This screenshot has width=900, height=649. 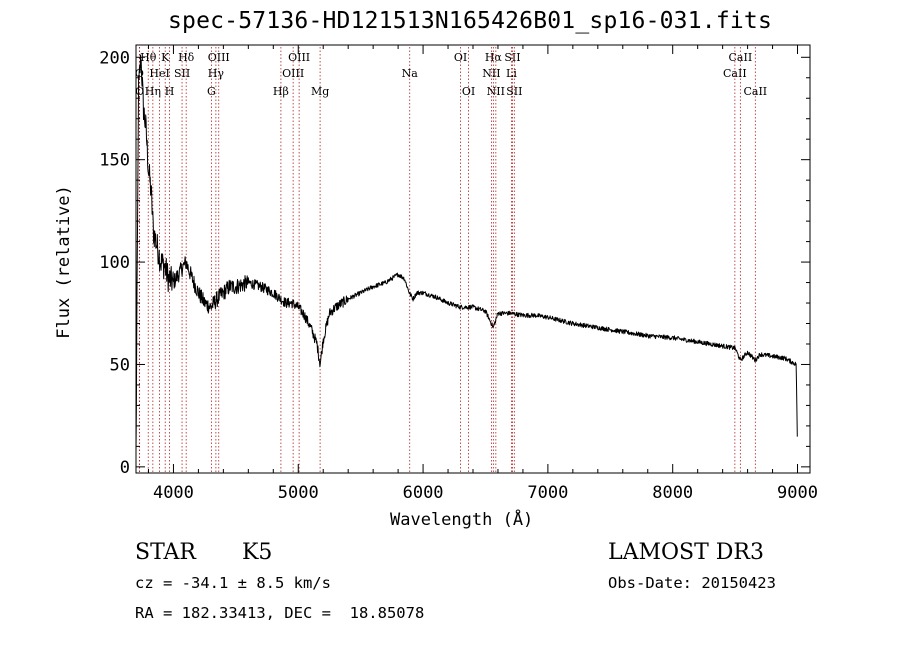 I want to click on line-marker-label: HeI, so click(x=159, y=73).